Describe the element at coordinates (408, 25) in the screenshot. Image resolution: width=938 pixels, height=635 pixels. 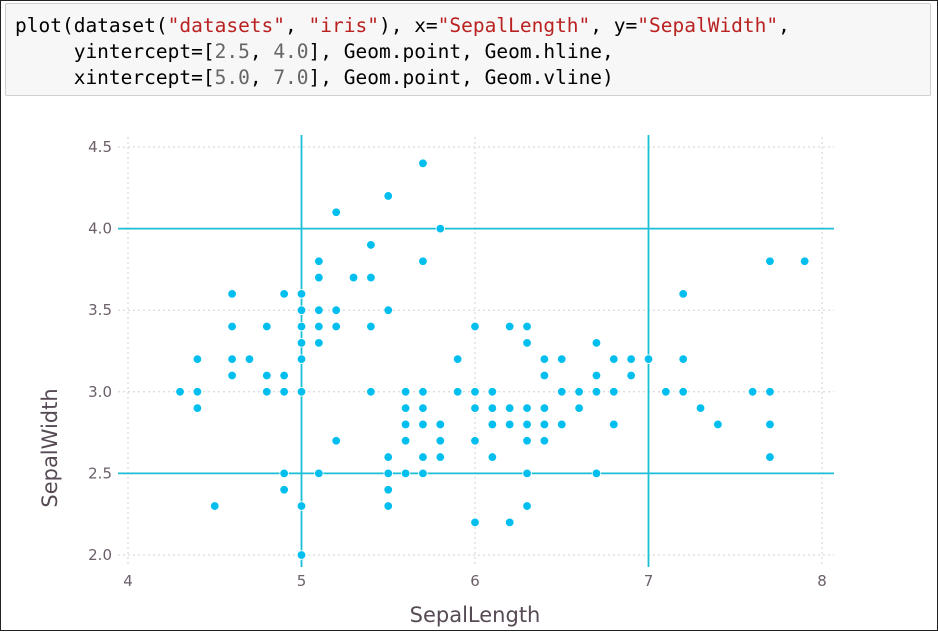
I see `code-token: ), x=` at that location.